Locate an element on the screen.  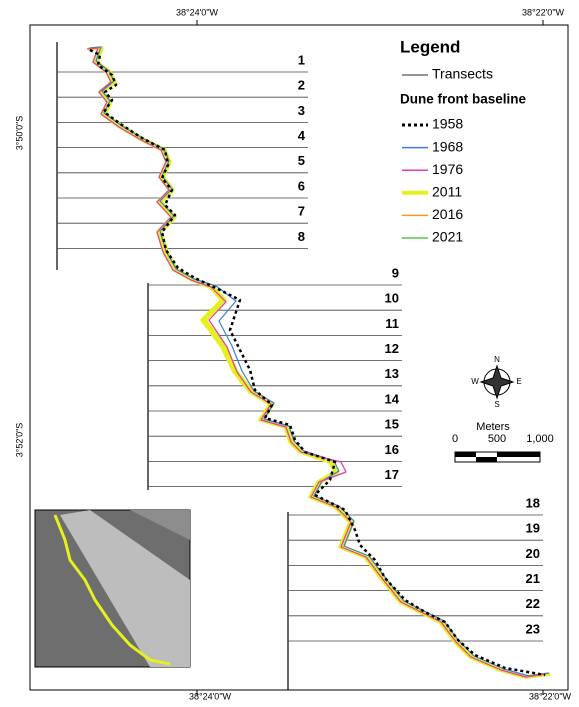
transect-number: 12 is located at coordinates (392, 348).